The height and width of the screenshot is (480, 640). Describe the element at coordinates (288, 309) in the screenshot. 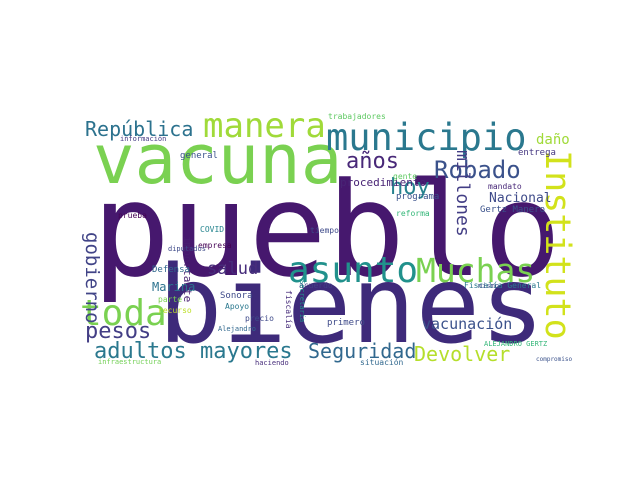

I see `word: fiscalía` at that location.